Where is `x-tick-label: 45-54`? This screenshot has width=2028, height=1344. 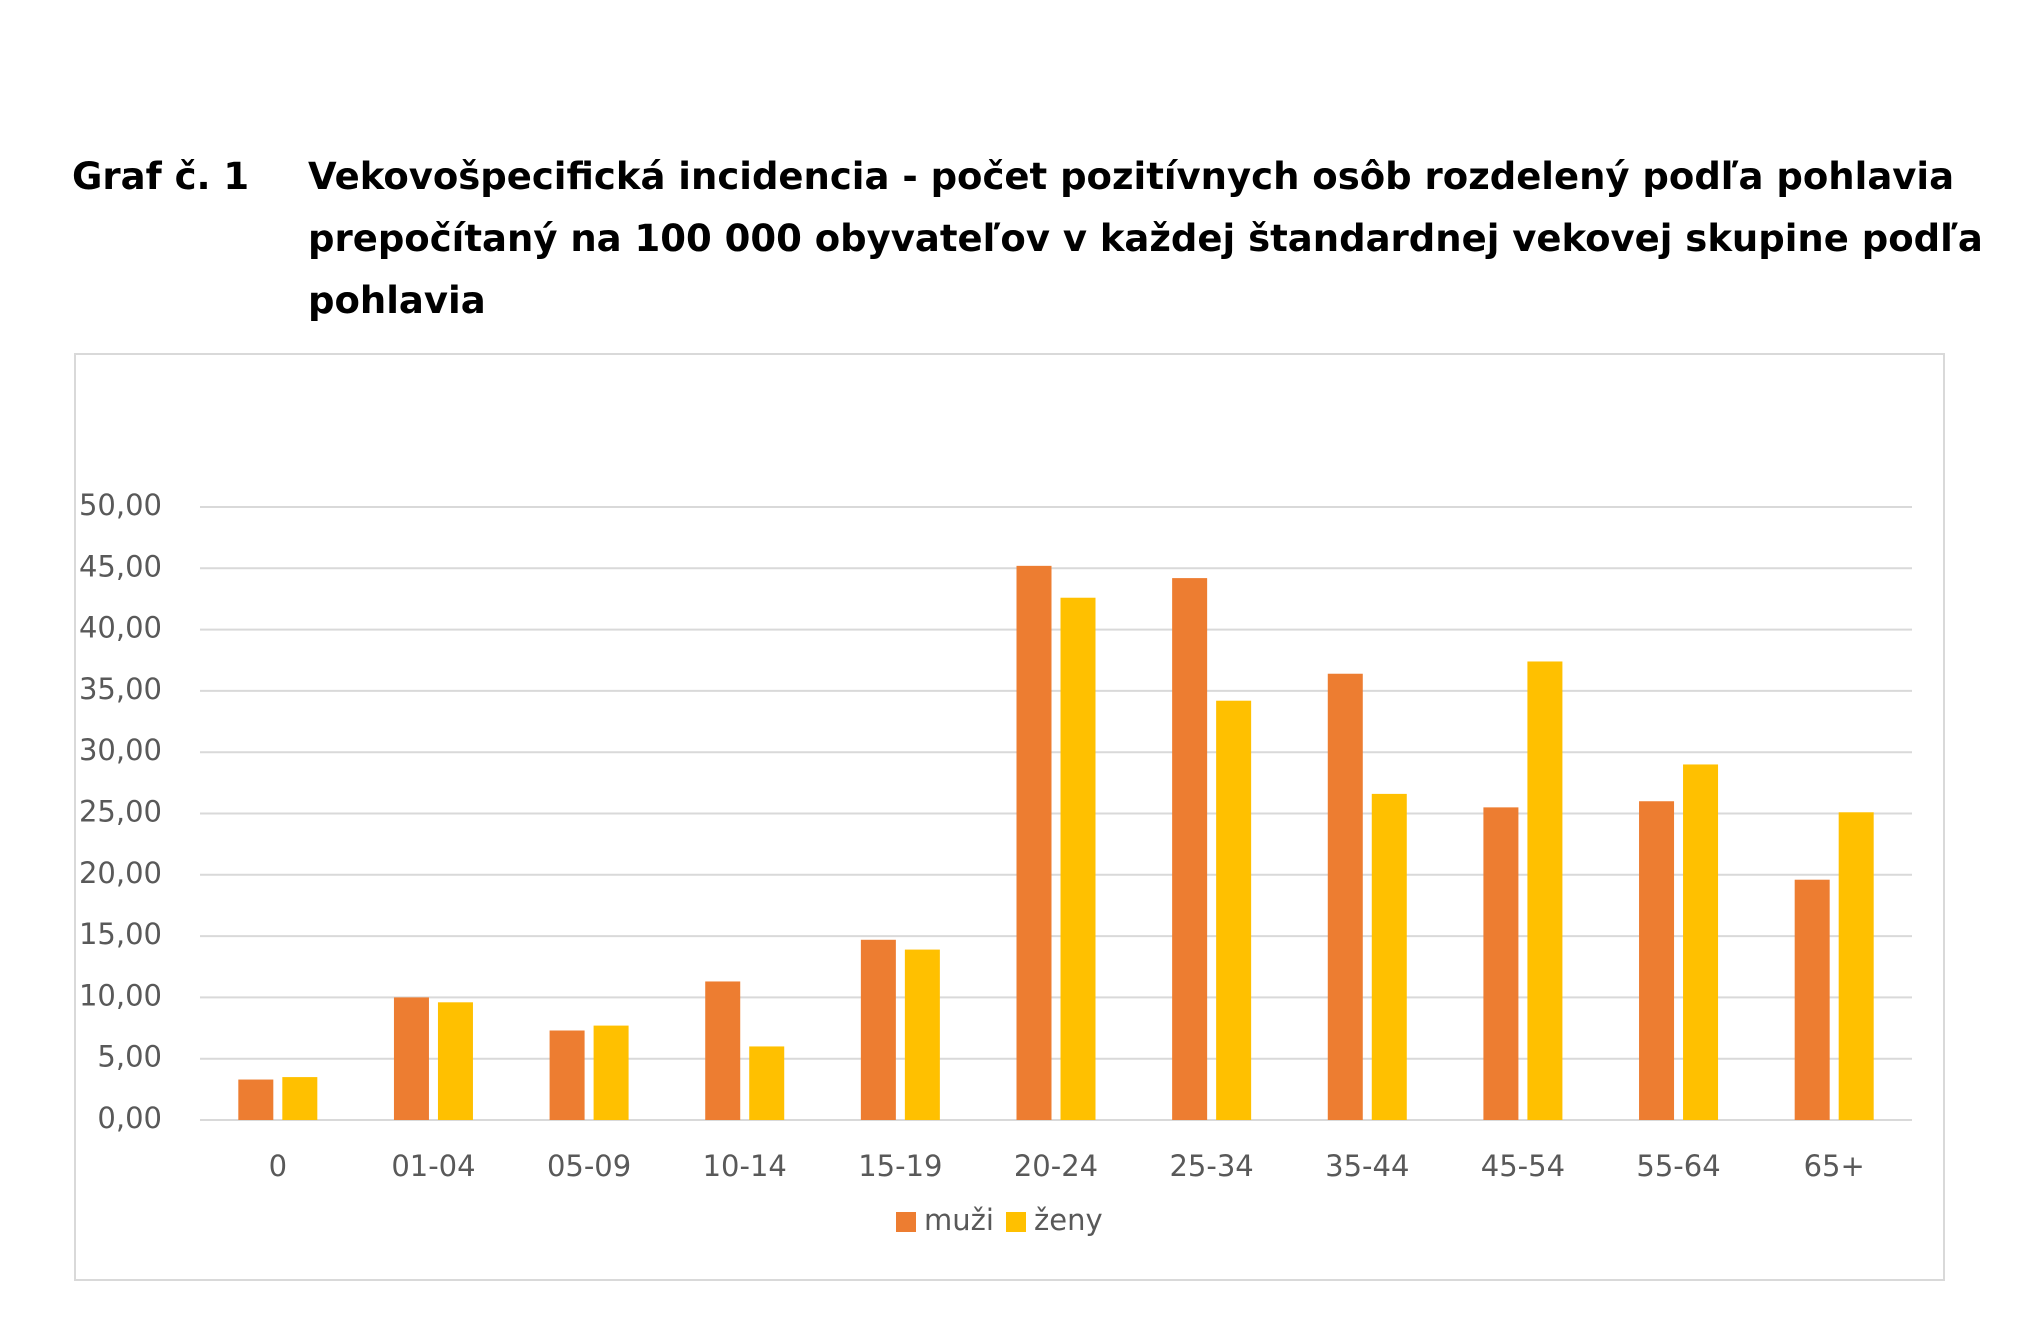
x-tick-label: 45-54 is located at coordinates (1523, 1166).